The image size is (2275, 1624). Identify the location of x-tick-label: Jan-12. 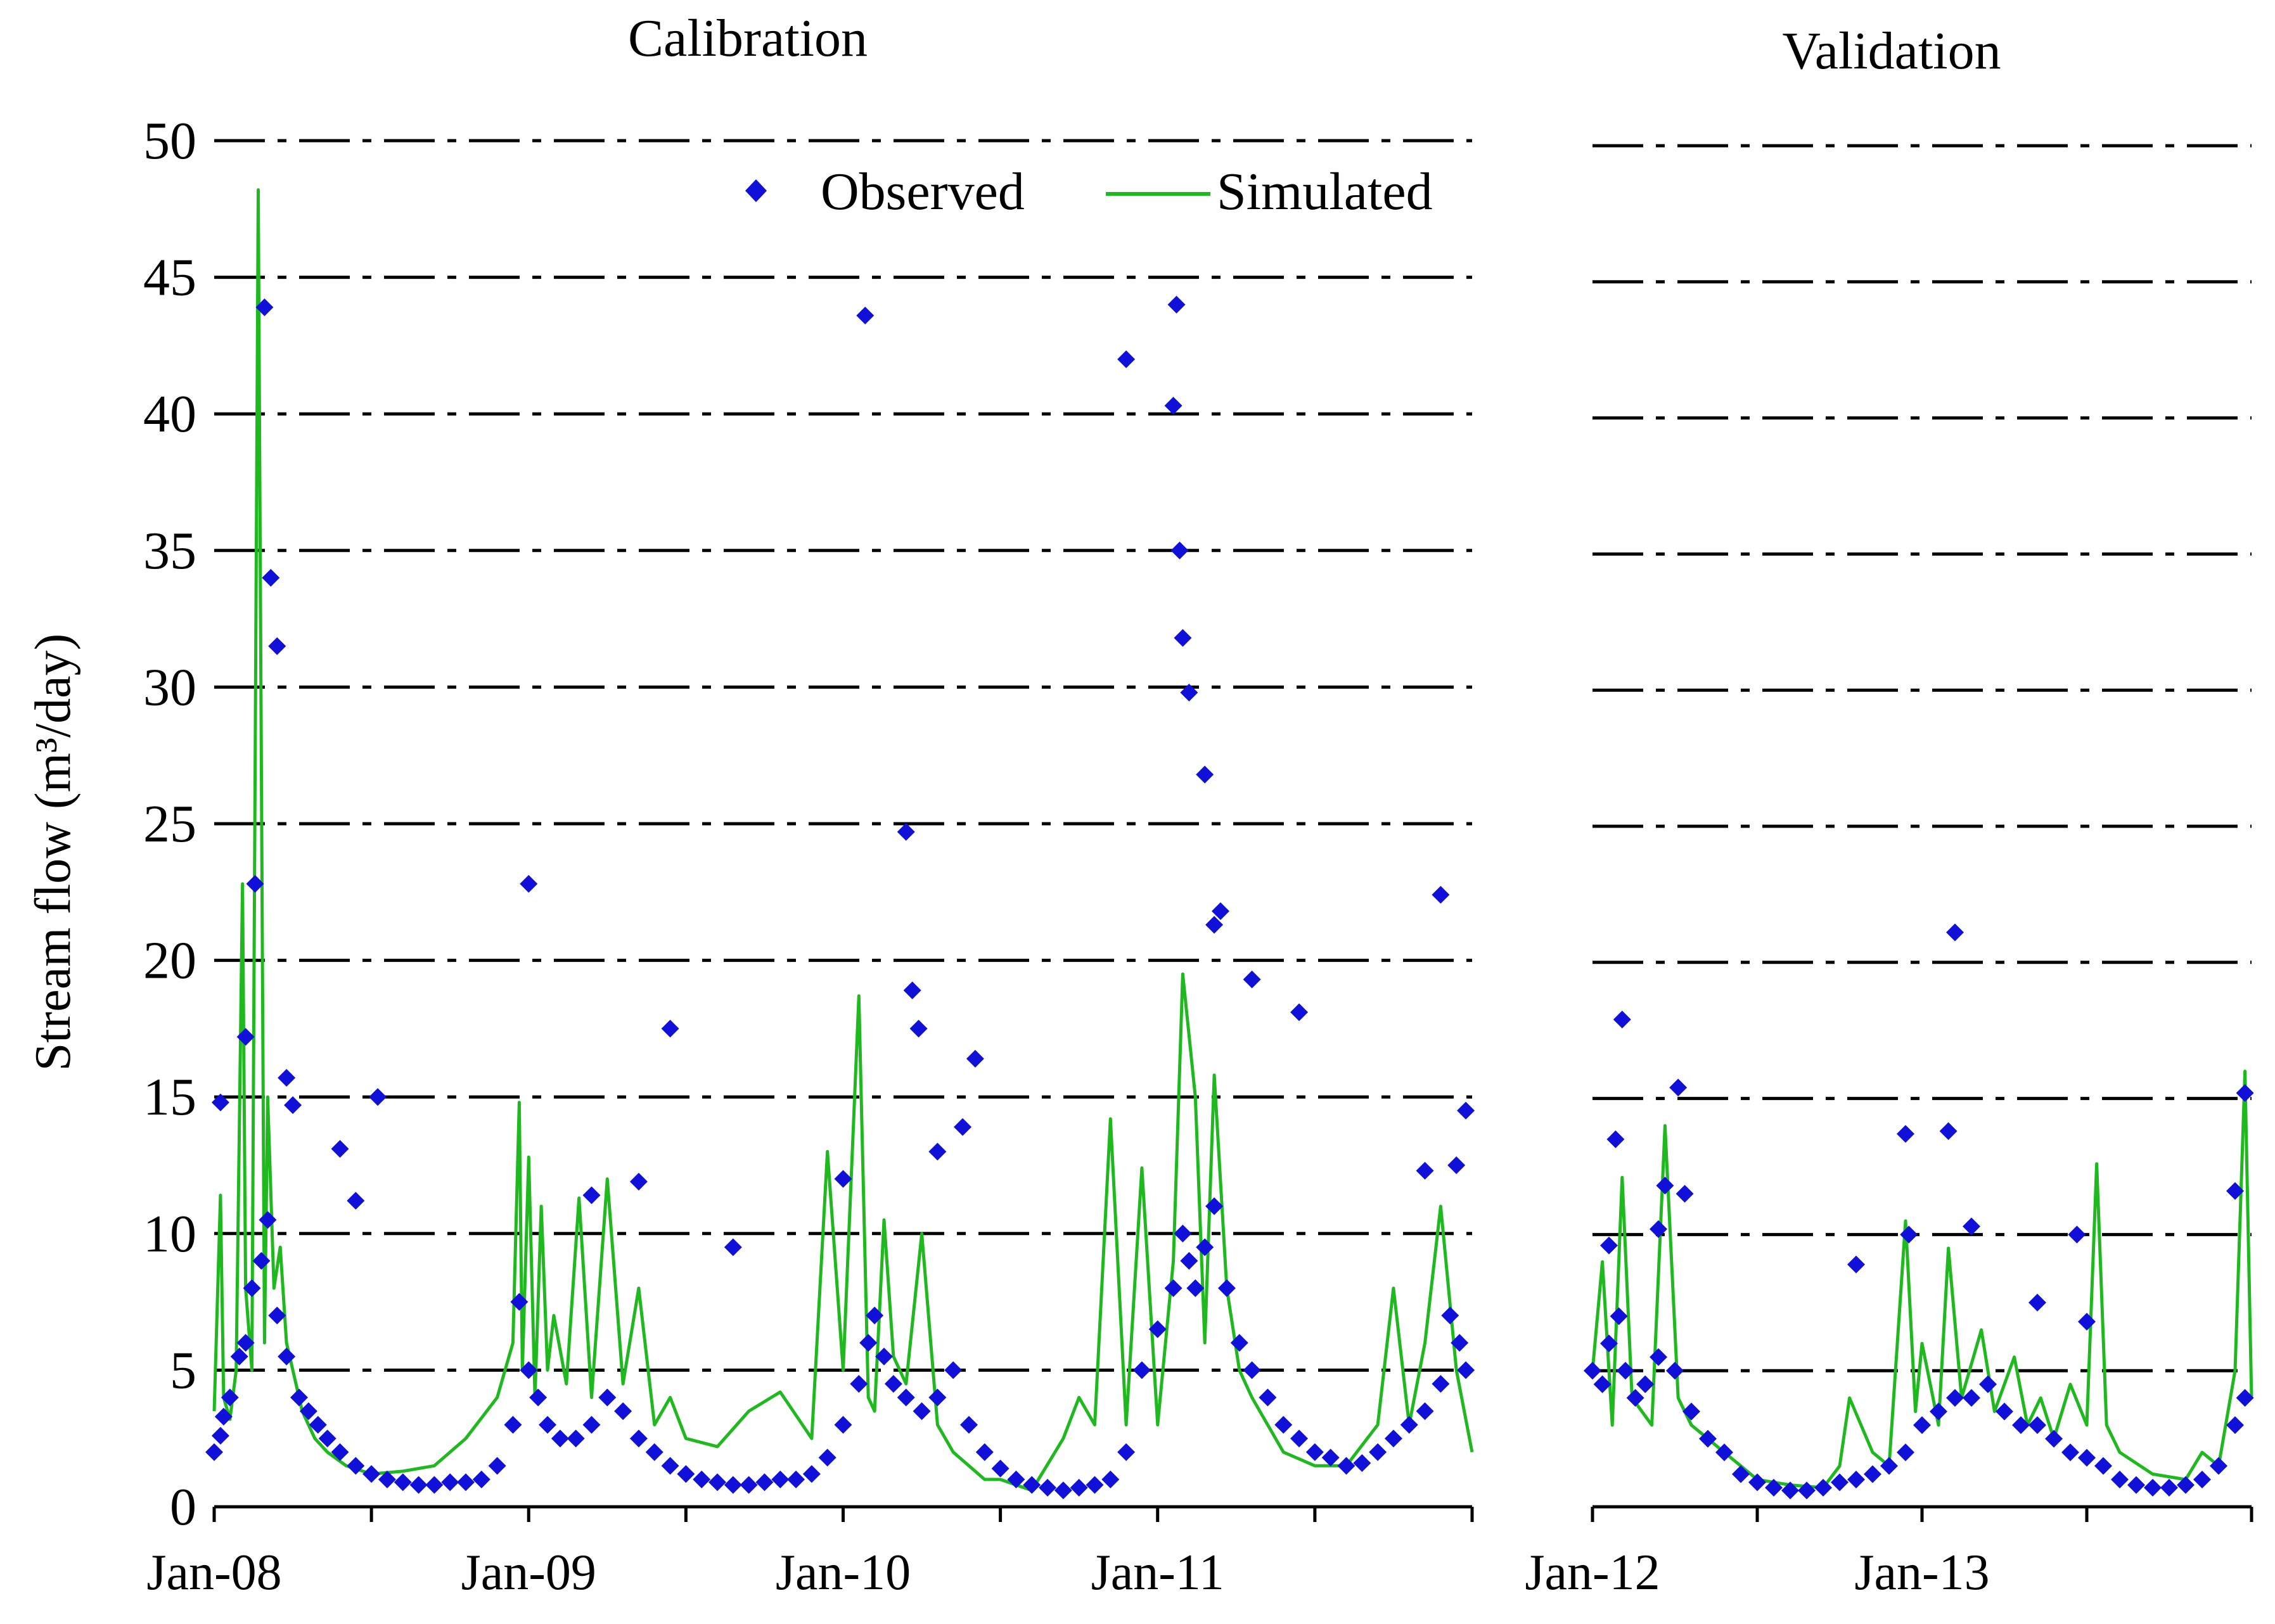
(1592, 1573).